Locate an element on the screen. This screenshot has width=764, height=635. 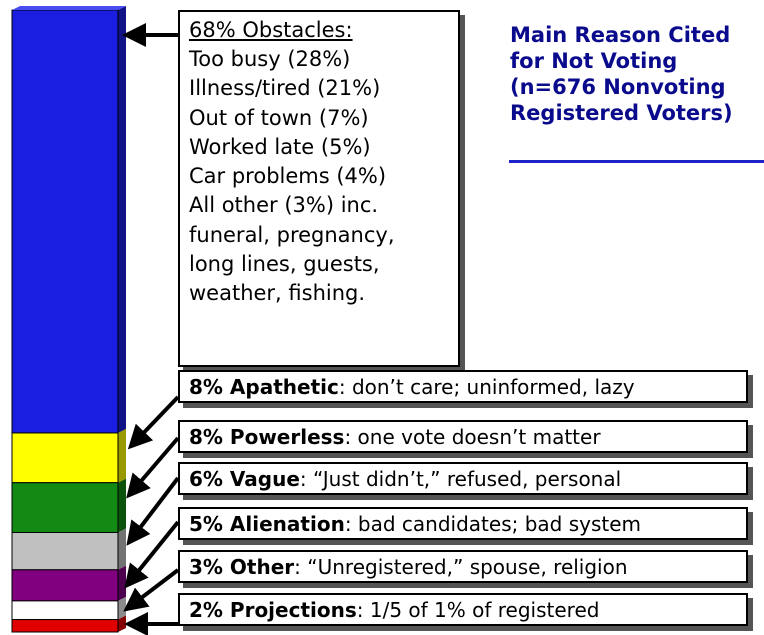
bar-segment-powerless is located at coordinates (68, 505).